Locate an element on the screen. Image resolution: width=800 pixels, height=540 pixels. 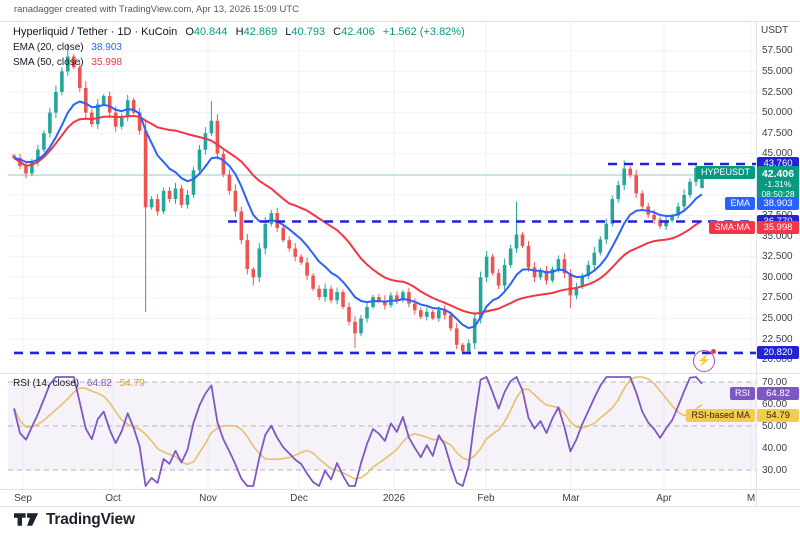
rsi-legend-row: RSI (14, close) 64.82 54.79 is located at coordinates (79, 383).